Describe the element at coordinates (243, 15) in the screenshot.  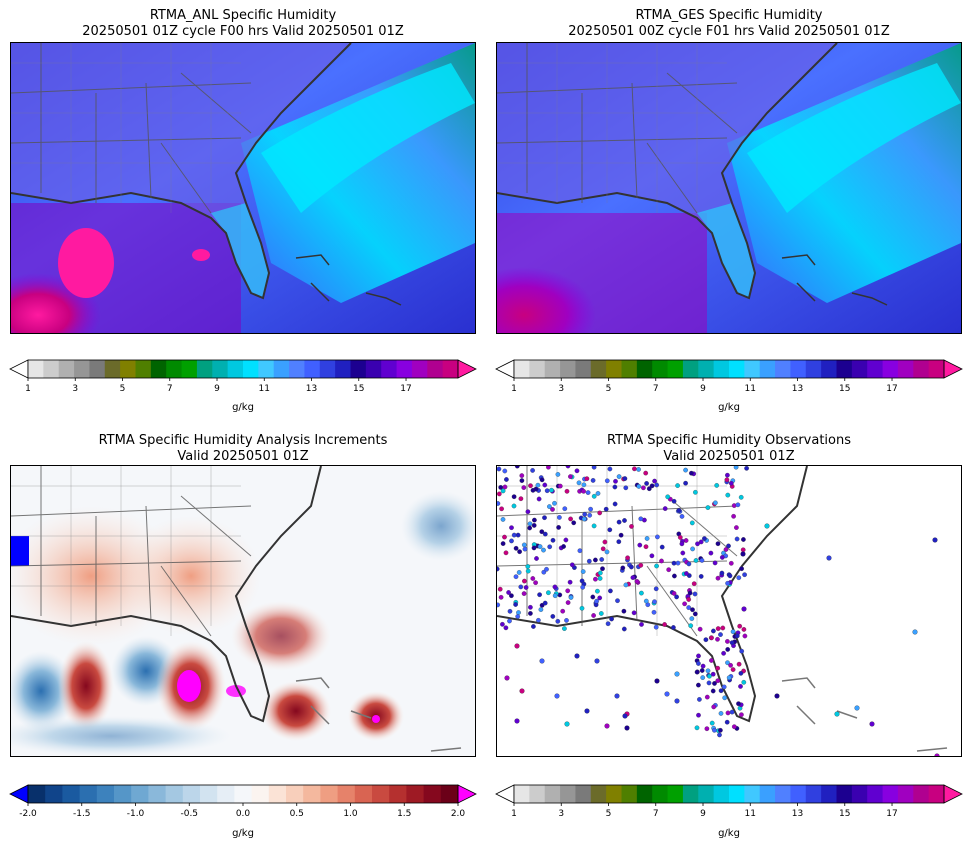
I see `anl-title-line1: RTMA_ANL Specific Humidity` at that location.